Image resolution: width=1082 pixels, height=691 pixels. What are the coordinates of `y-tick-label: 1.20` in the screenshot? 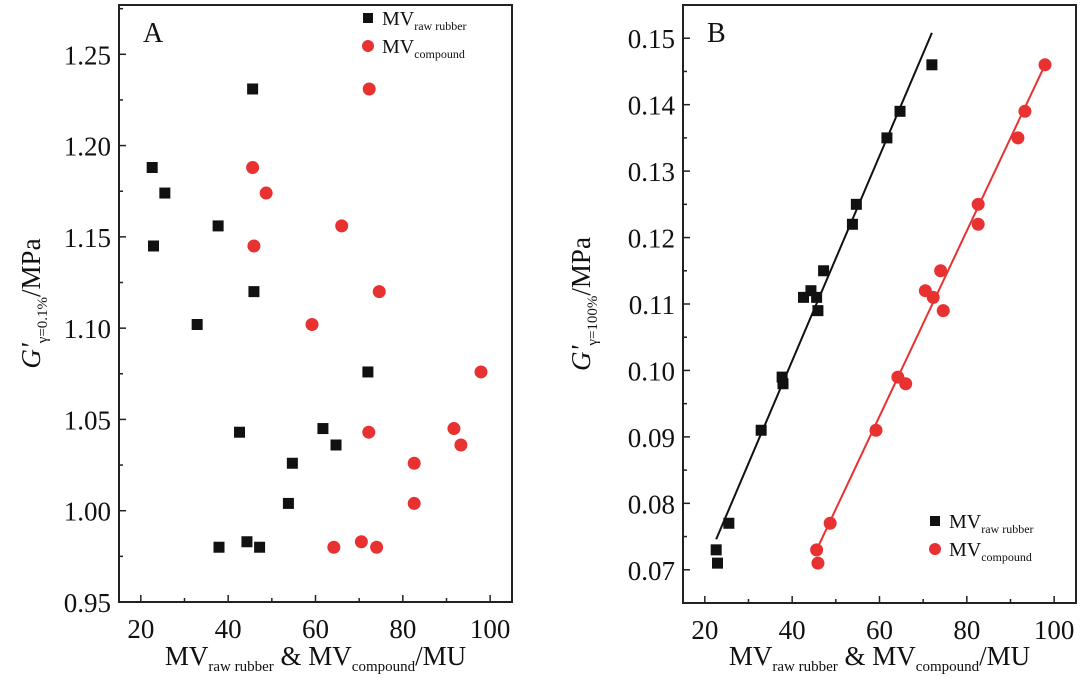 It's located at (87, 147).